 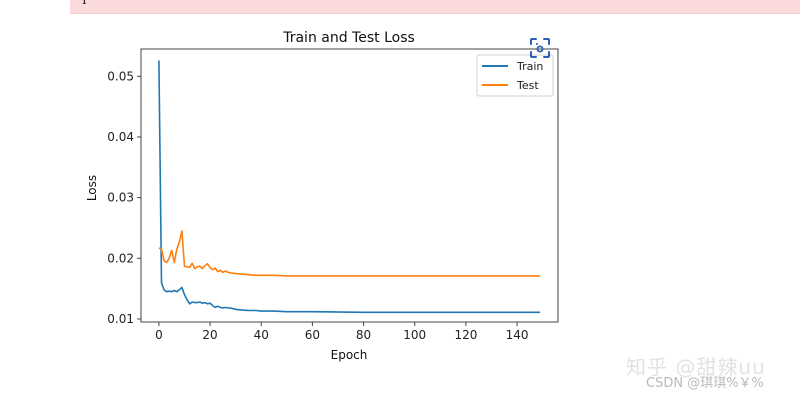 What do you see at coordinates (342, 332) in the screenshot?
I see `x-axis-ticks: 0 20 40 60 80 100 120 140` at bounding box center [342, 332].